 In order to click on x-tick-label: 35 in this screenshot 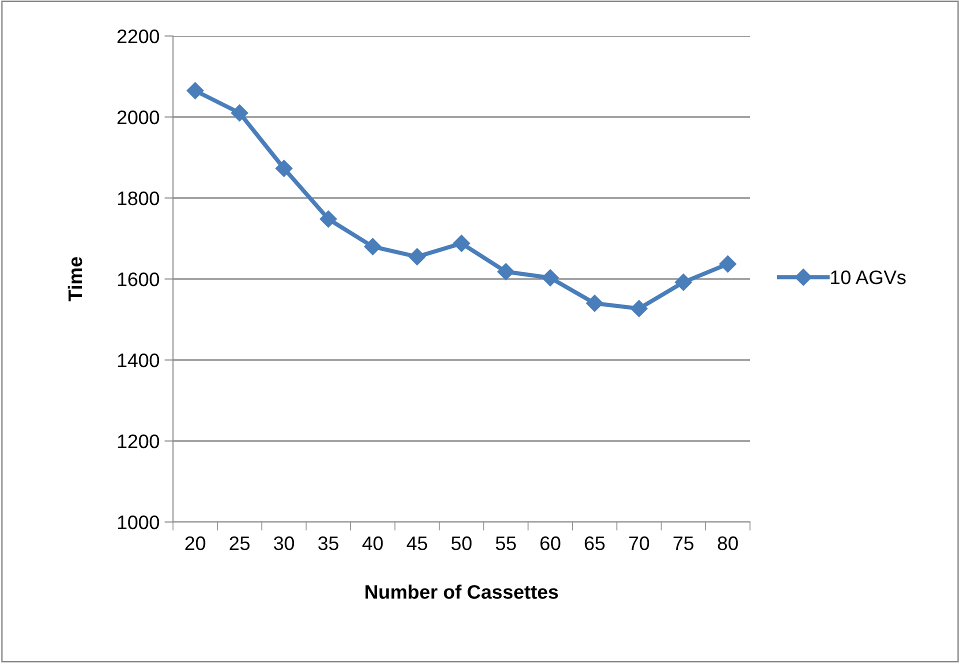, I will do `click(328, 543)`.